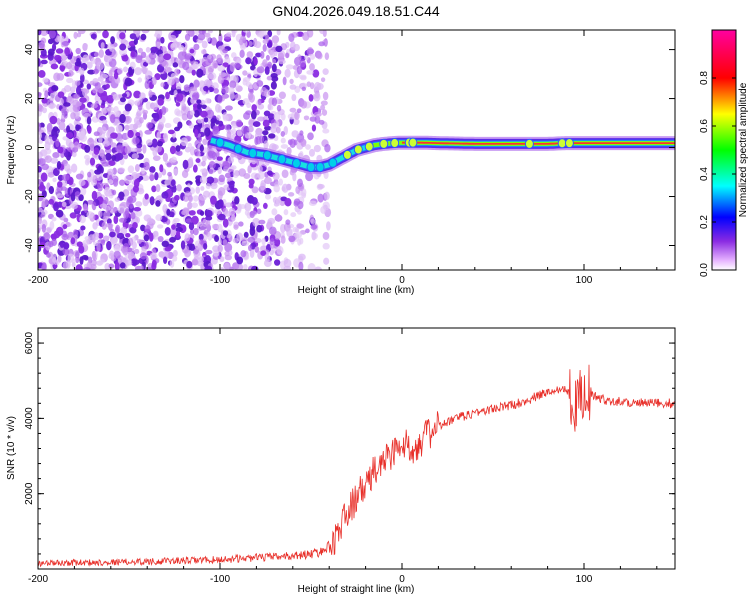  I want to click on ridge-blob, so click(267, 155).